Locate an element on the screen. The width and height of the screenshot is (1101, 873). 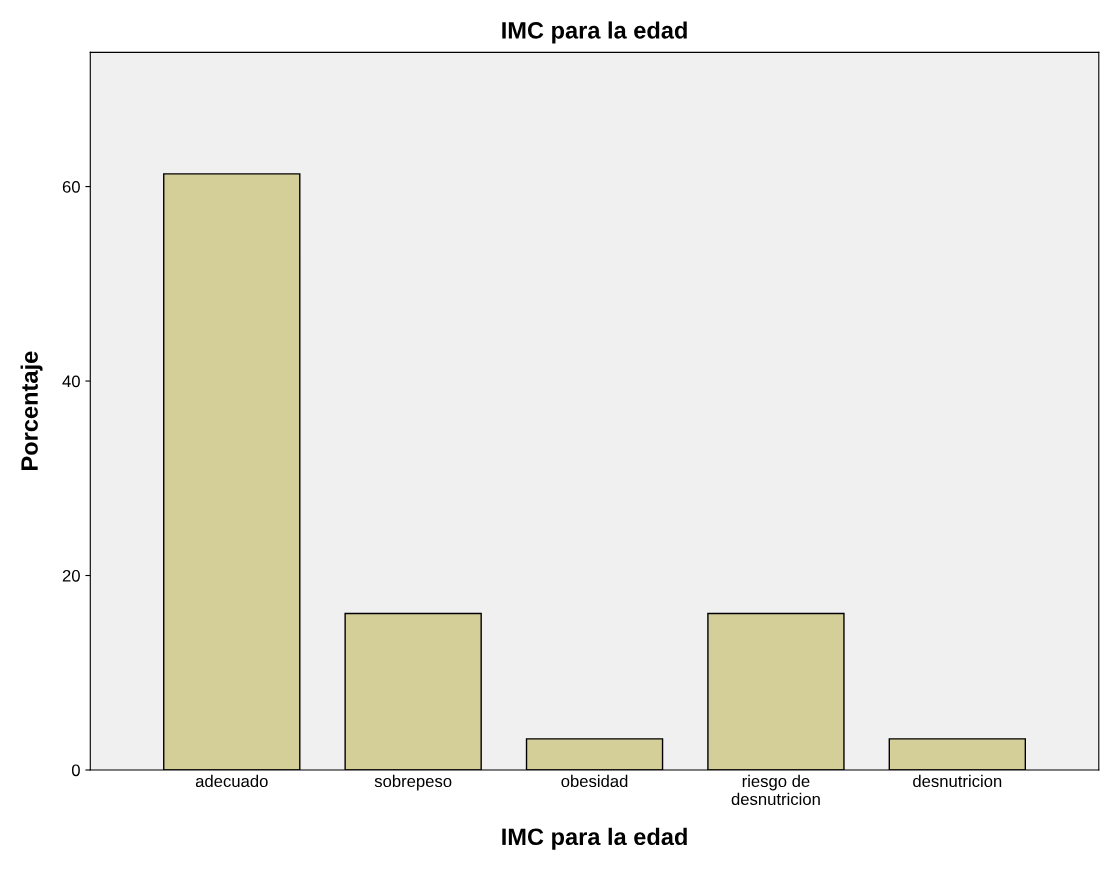
x-tick-label: adecuado is located at coordinates (231, 781).